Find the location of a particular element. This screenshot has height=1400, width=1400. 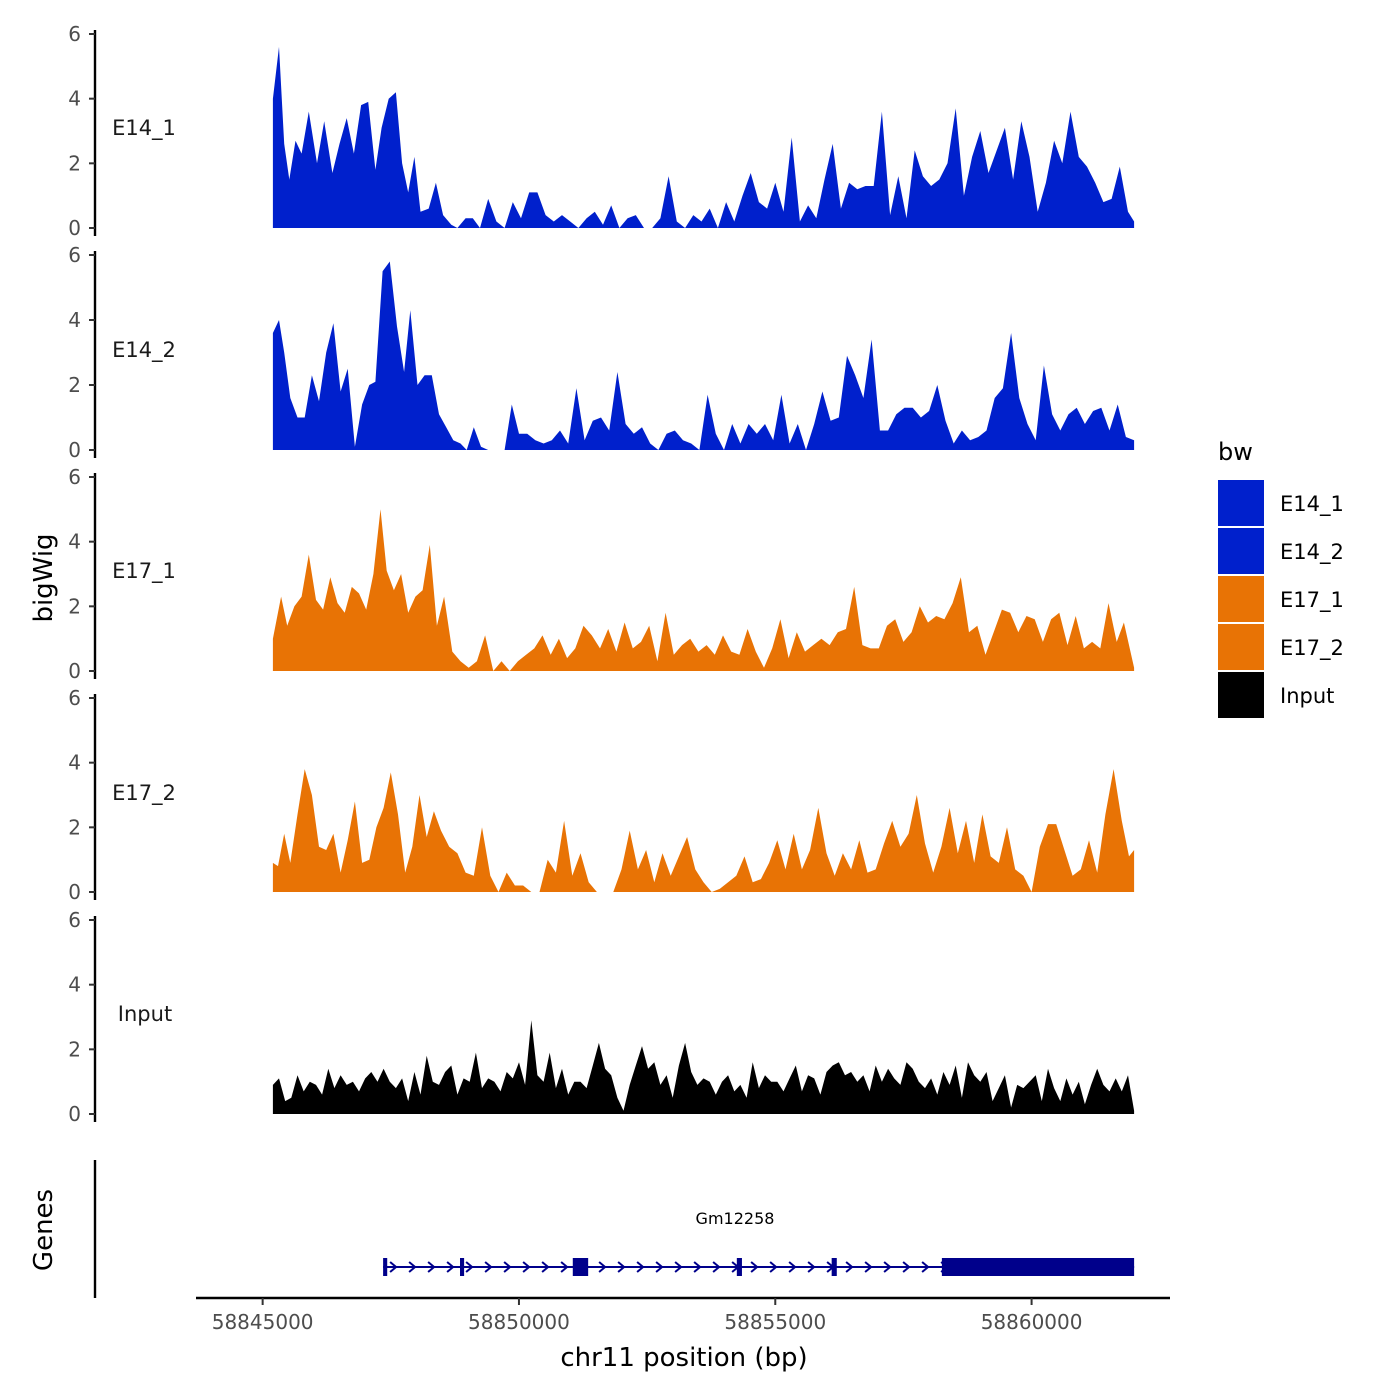

gene-name-label: Gm12258 is located at coordinates (735, 1218).